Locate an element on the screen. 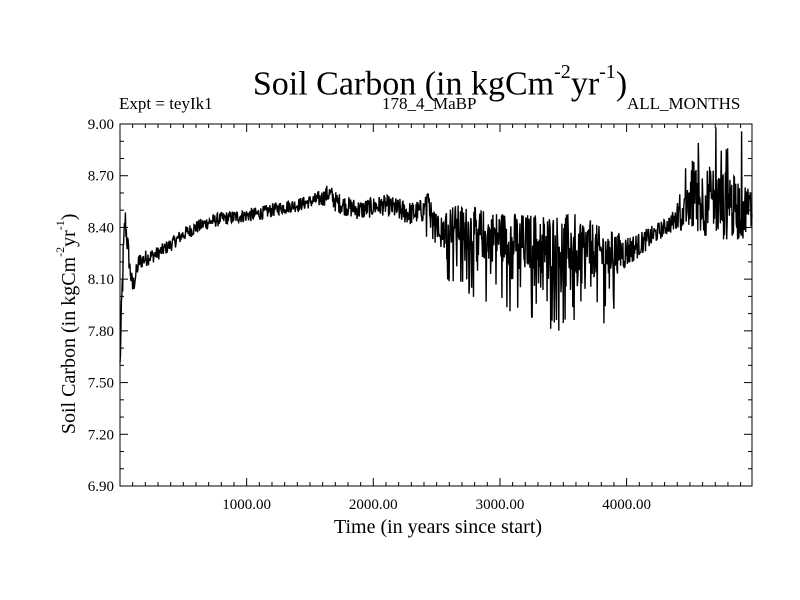  months-label: ALL_MONTHS is located at coordinates (684, 103).